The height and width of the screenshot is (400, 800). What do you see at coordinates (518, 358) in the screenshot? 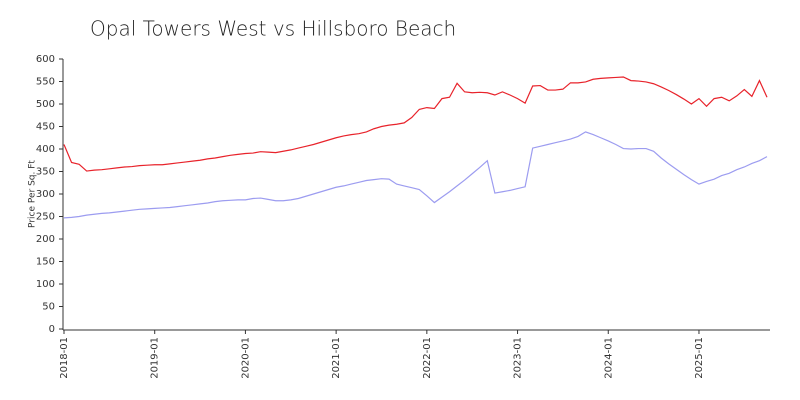
I see `x-tick-label: 2023-01` at bounding box center [518, 358].